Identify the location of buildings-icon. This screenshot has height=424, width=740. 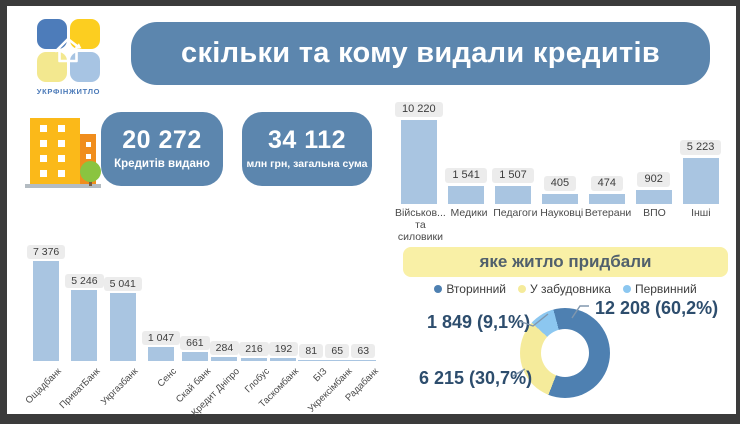
(63, 150).